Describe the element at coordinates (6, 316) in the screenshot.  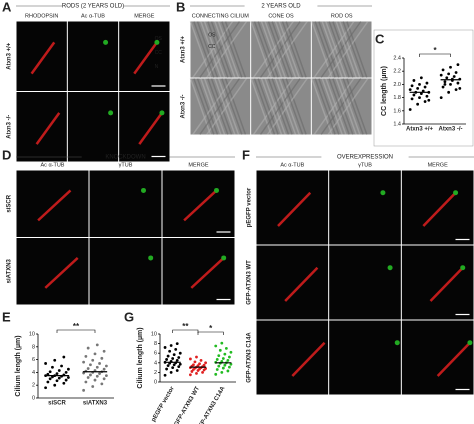
I see `panel-letter: E` at that location.